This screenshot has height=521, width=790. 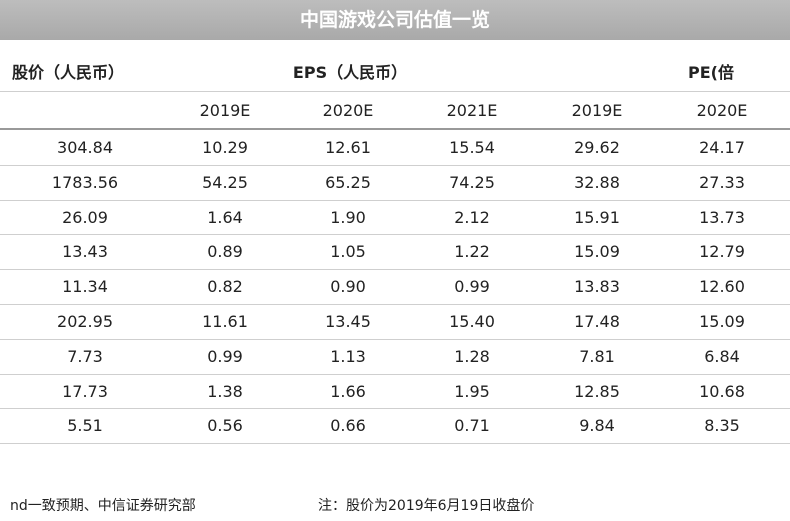 What do you see at coordinates (348, 426) in the screenshot?
I see `cell: 0.66` at bounding box center [348, 426].